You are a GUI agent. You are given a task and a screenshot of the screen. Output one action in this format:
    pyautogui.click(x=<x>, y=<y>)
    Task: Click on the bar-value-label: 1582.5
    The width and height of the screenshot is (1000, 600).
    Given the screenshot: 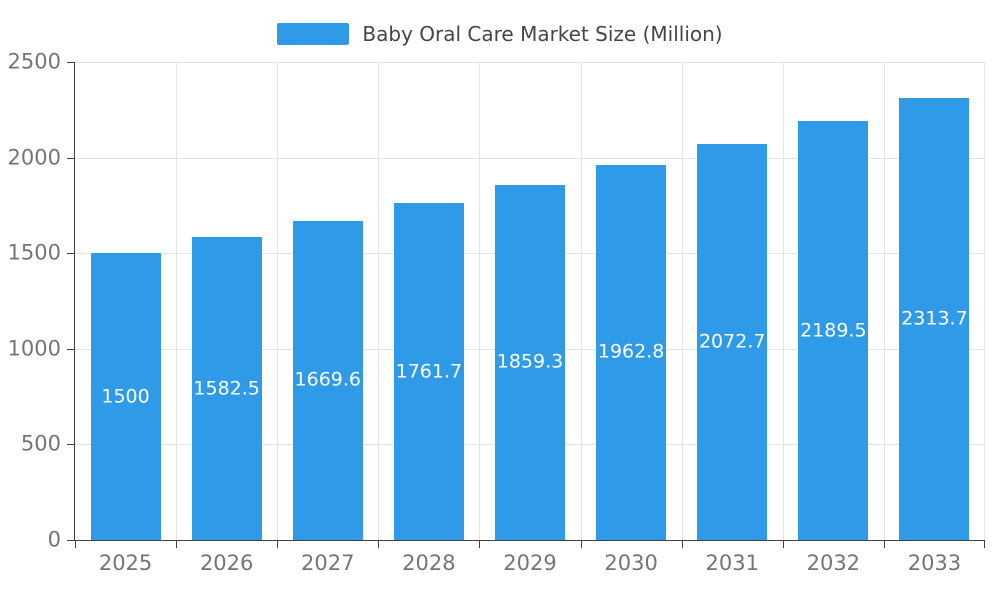 What is the action you would take?
    pyautogui.click(x=226, y=388)
    